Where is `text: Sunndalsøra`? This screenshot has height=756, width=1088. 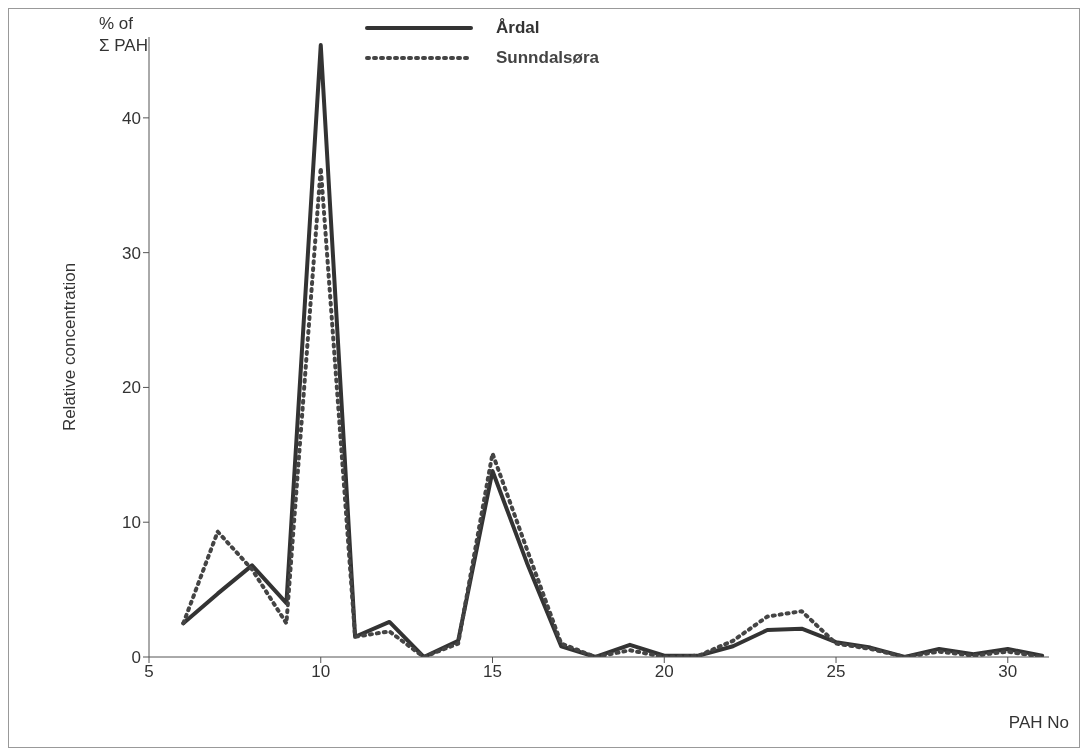
text: Sunndalsøra is located at coordinates (547, 58).